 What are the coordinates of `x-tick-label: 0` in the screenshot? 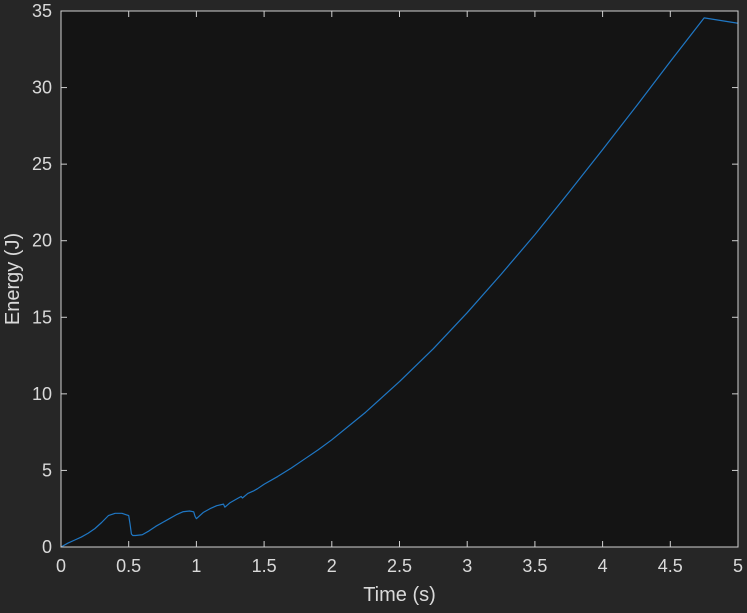 It's located at (61, 566).